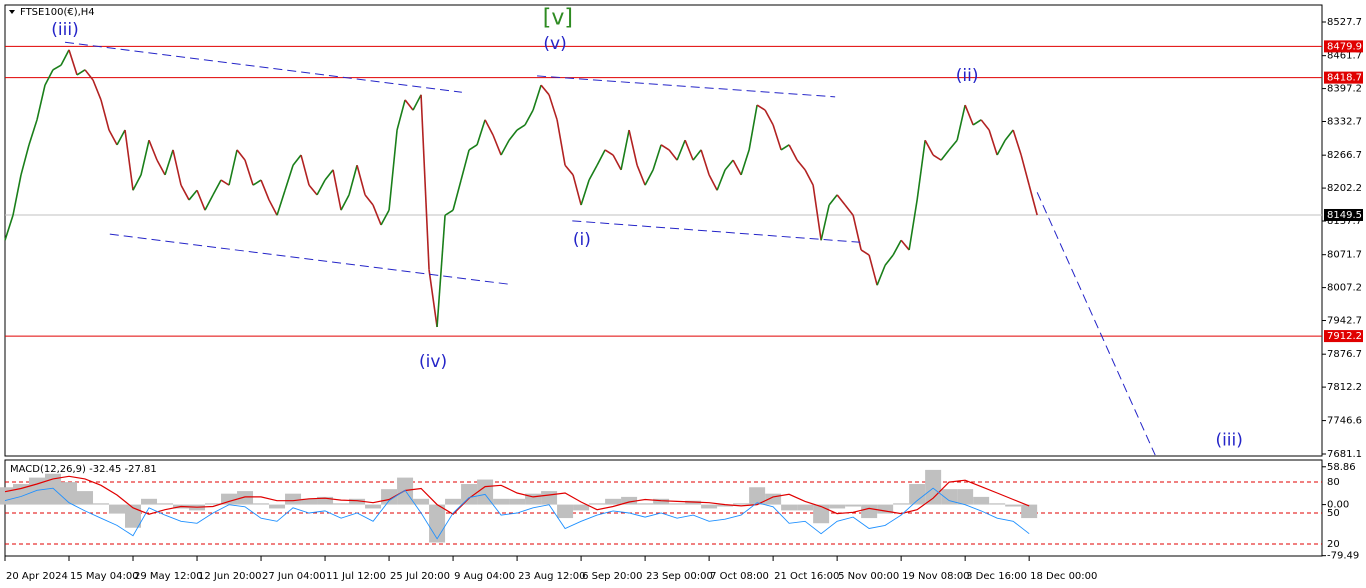 This screenshot has width=1366, height=588. What do you see at coordinates (37, 576) in the screenshot?
I see `x-tick-label: 20 Apr 2024` at bounding box center [37, 576].